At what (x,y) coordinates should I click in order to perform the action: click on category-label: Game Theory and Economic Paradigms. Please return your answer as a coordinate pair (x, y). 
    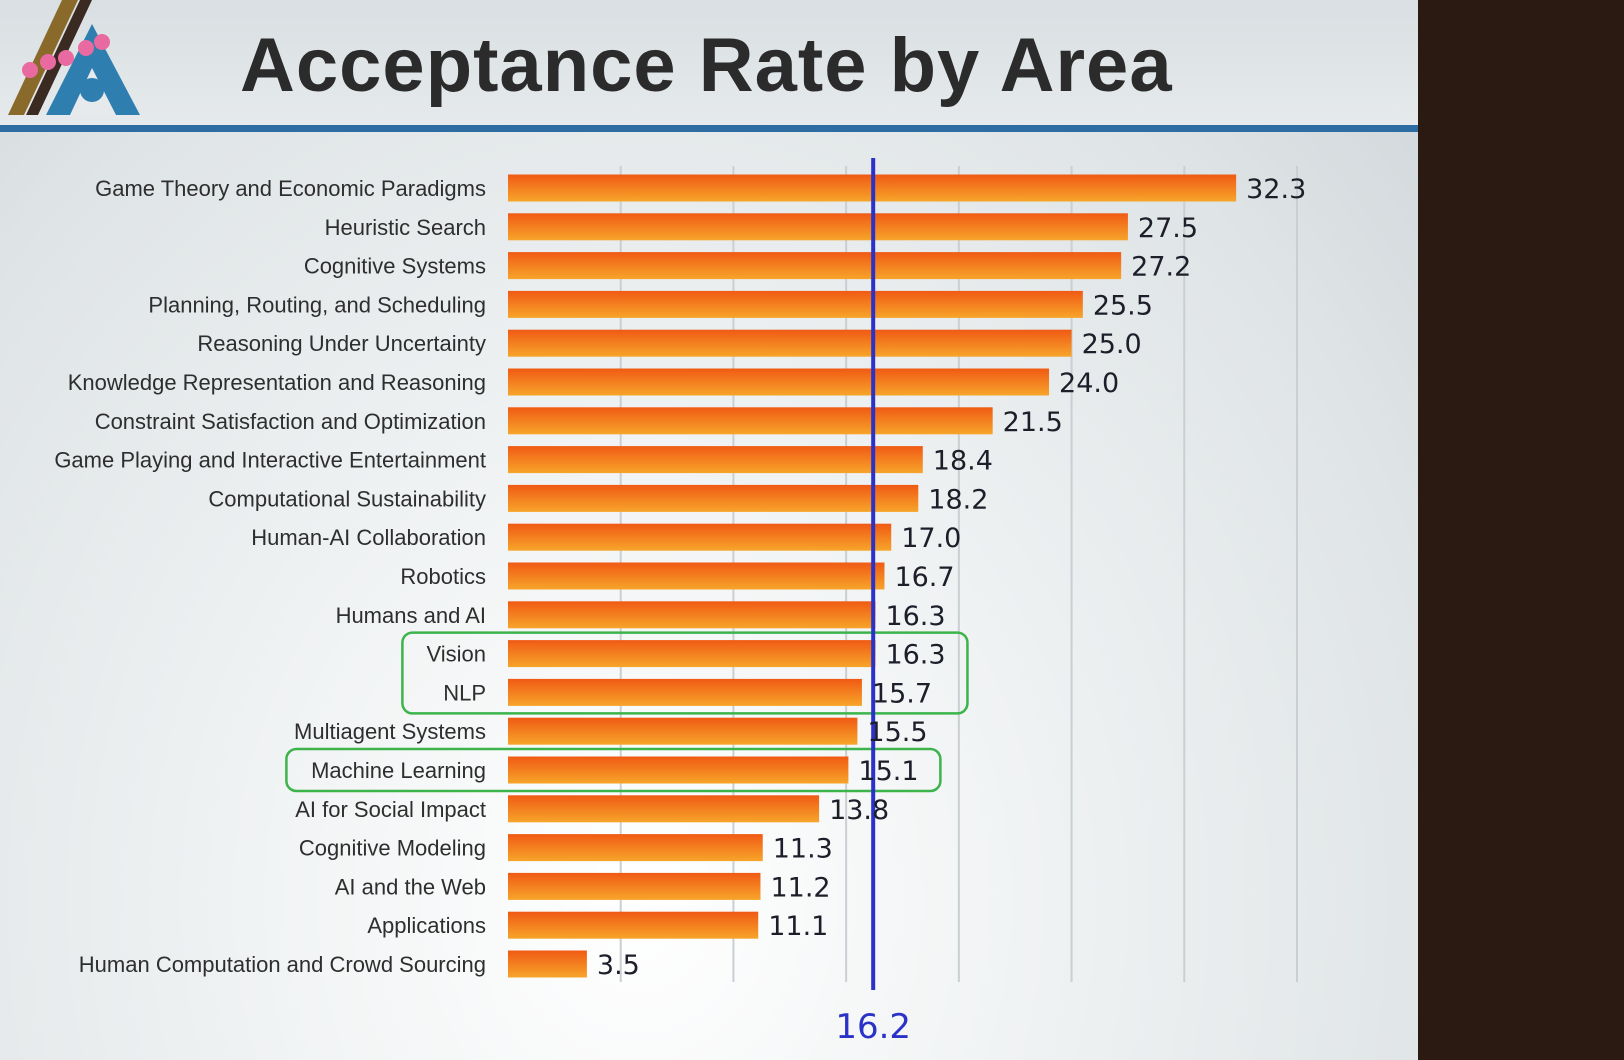
    Looking at the image, I should click on (290, 188).